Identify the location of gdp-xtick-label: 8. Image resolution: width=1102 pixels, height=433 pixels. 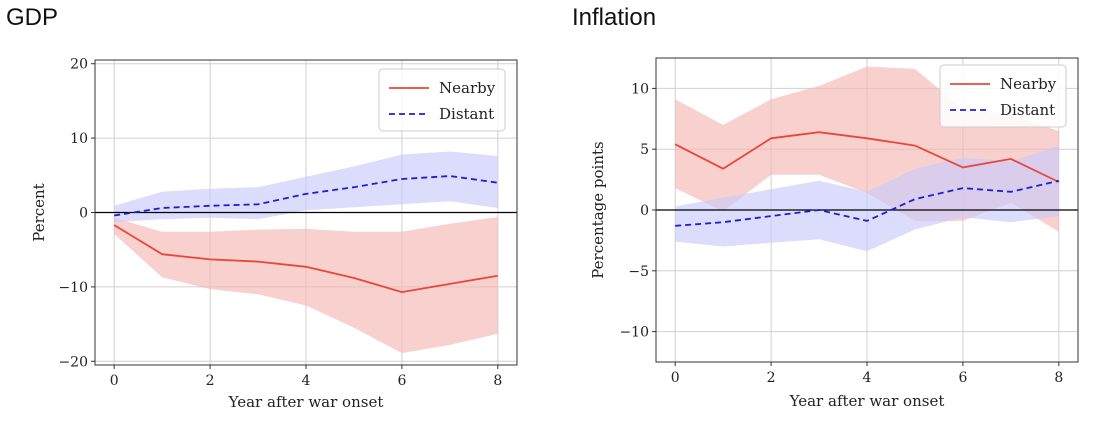
(497, 381).